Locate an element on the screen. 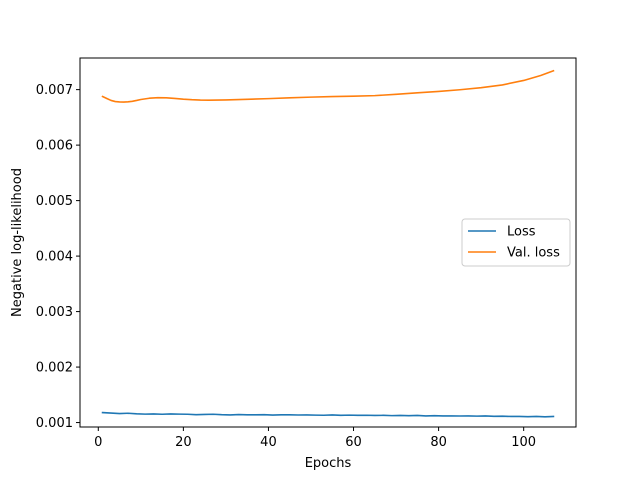  x-tick-label: 20 is located at coordinates (183, 442).